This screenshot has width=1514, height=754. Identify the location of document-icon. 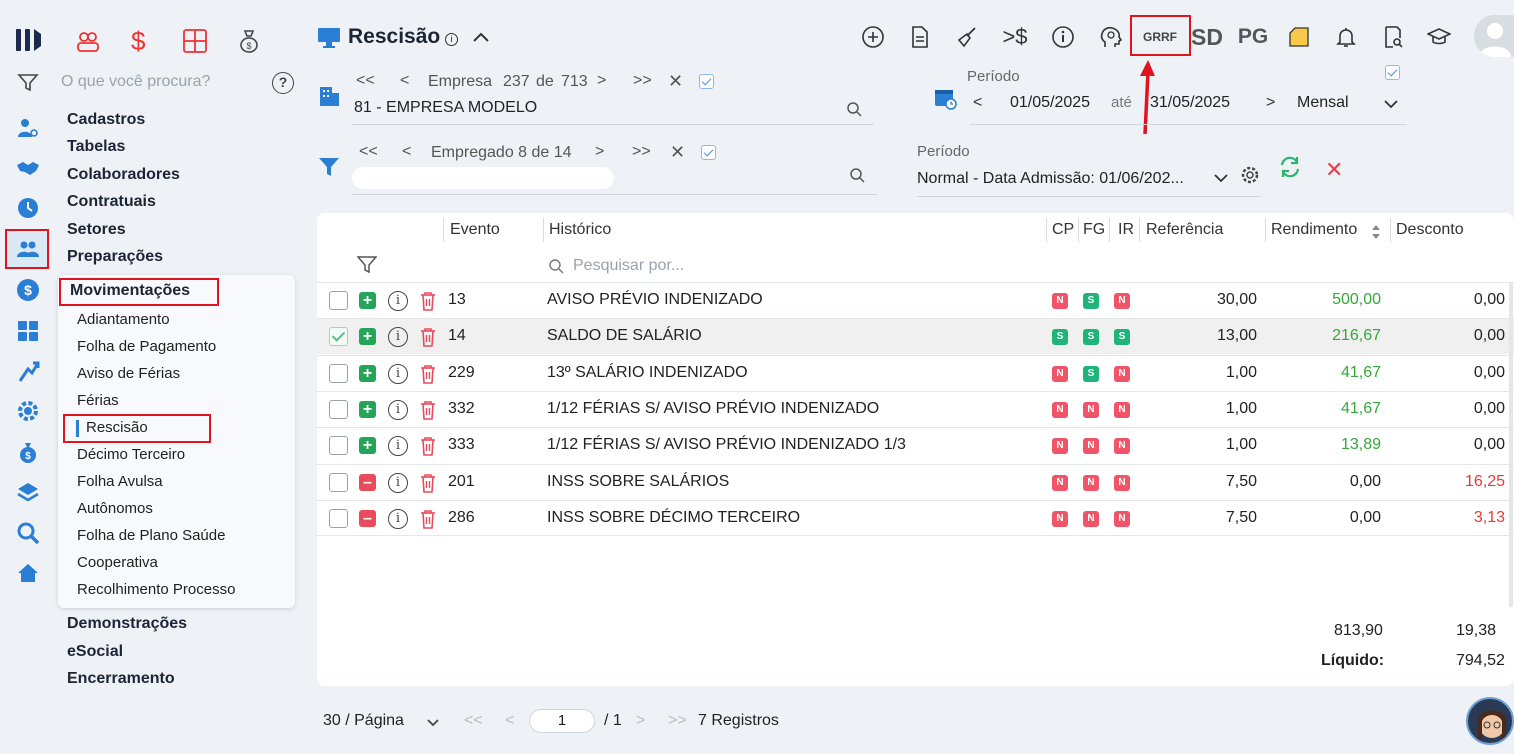
(920, 37).